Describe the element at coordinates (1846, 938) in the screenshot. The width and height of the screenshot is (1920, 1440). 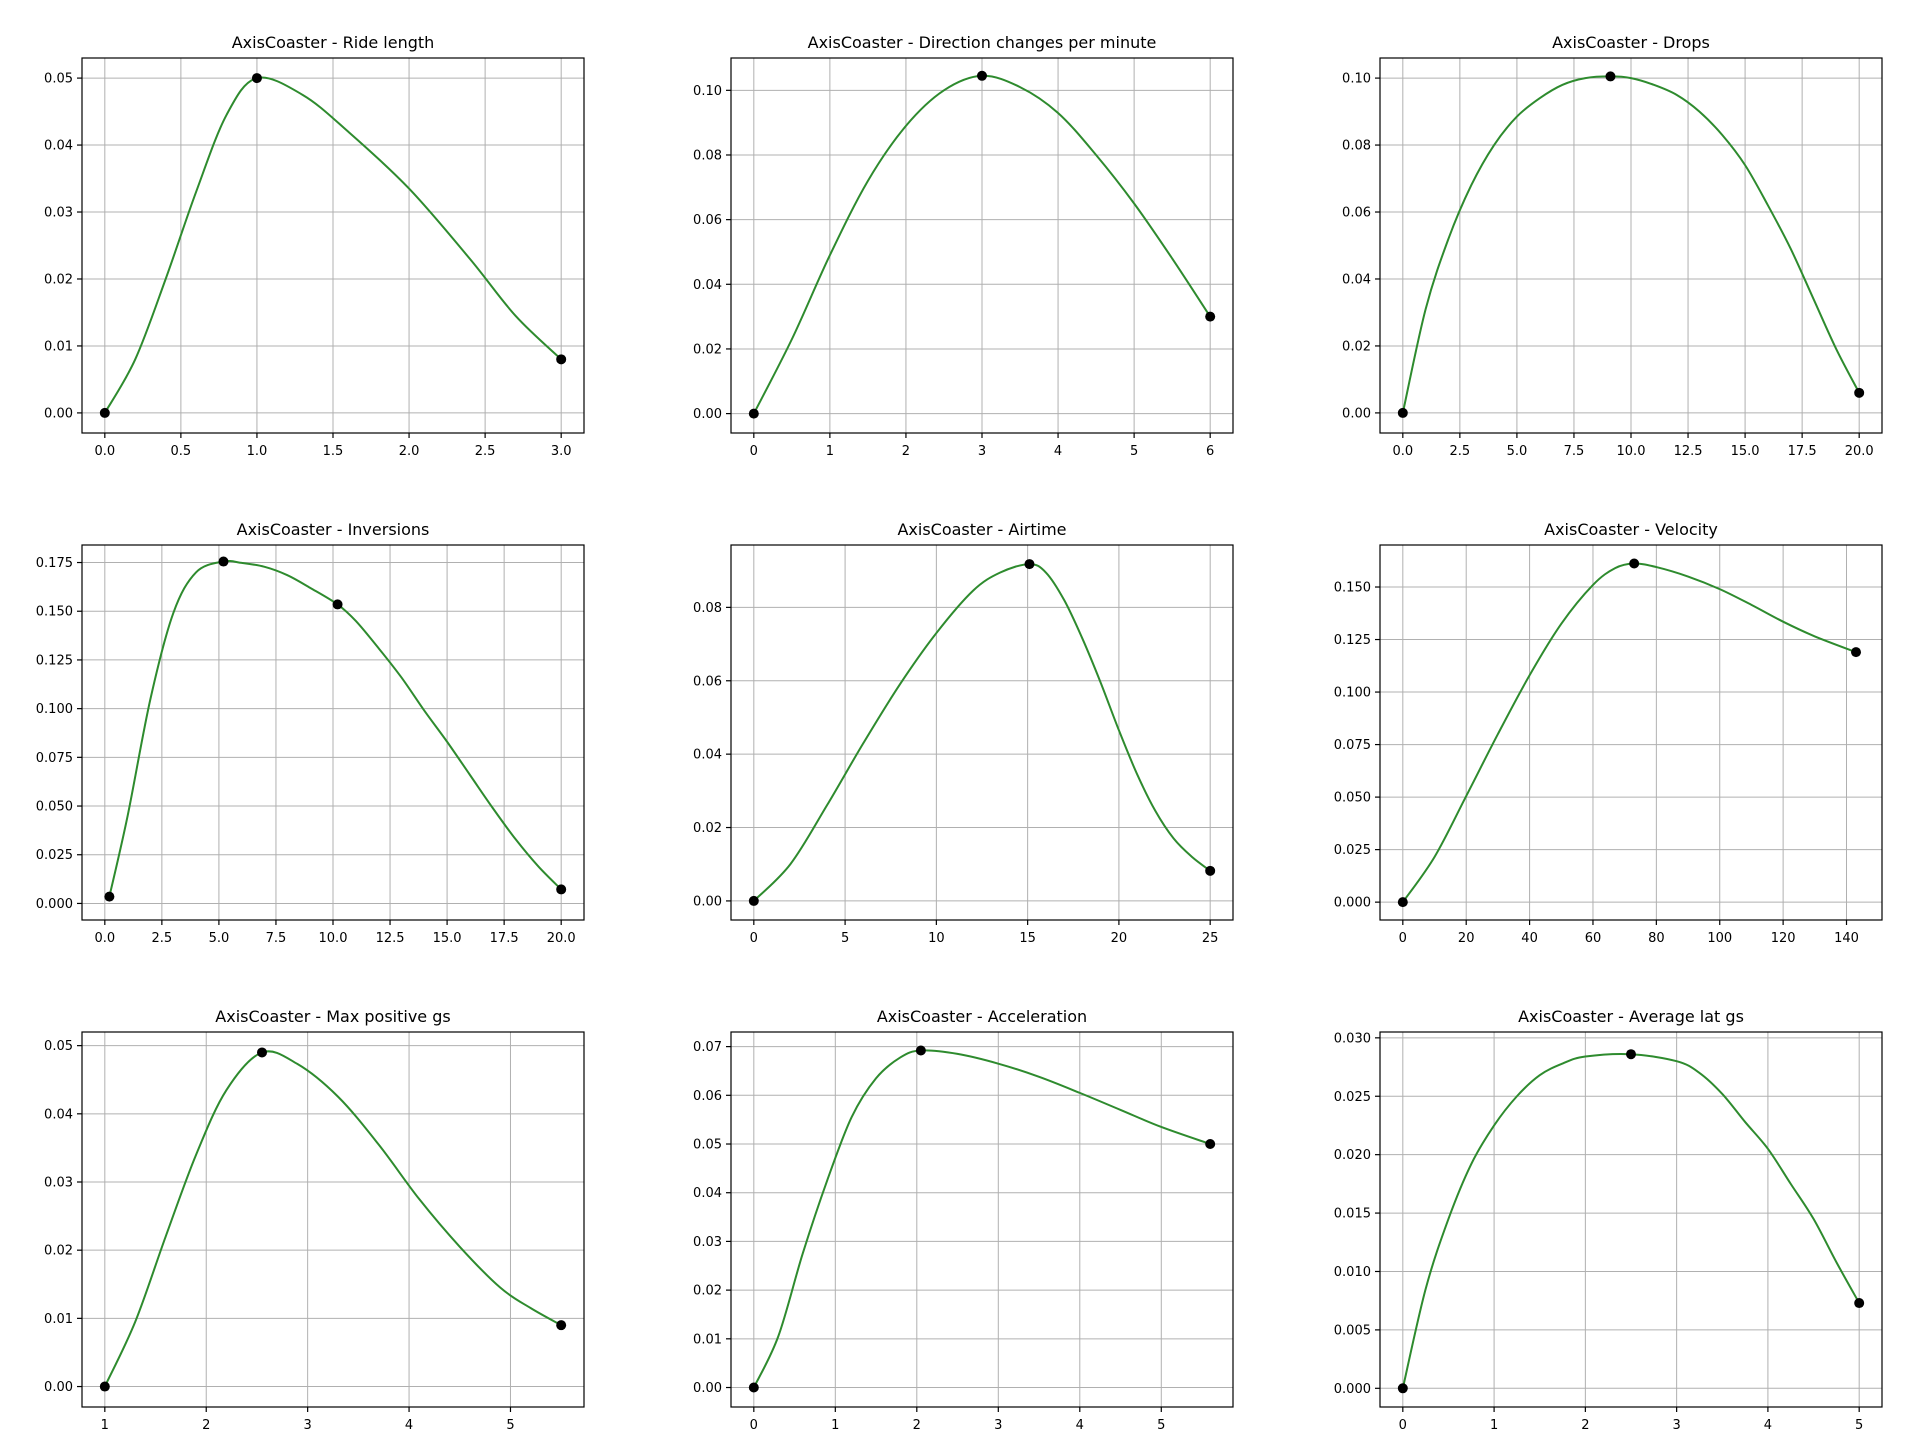
I see `x-tick-label: 140` at that location.